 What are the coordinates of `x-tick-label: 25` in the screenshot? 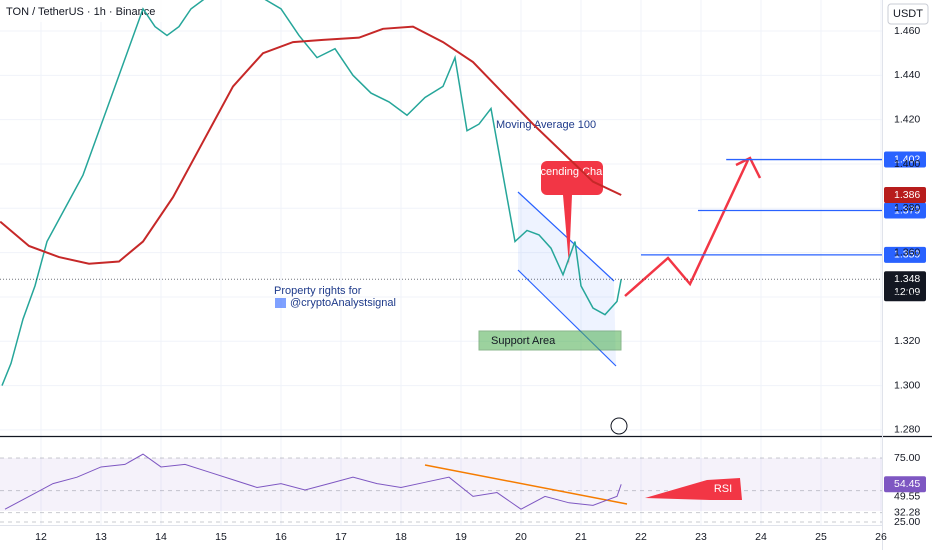 It's located at (821, 537).